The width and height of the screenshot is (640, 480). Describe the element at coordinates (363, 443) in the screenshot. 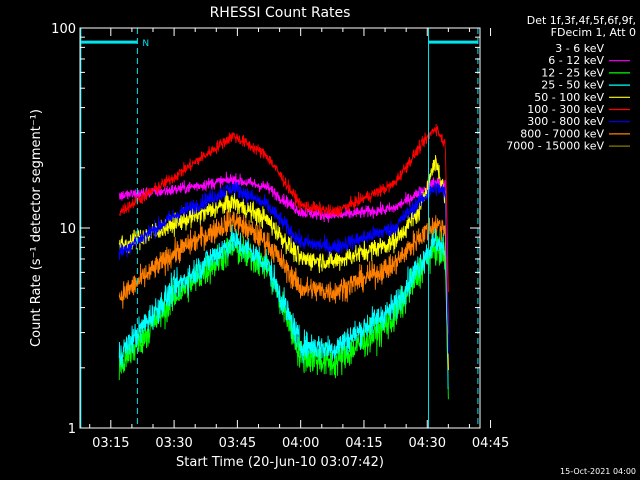

I see `x-tick-label: 04:15` at that location.